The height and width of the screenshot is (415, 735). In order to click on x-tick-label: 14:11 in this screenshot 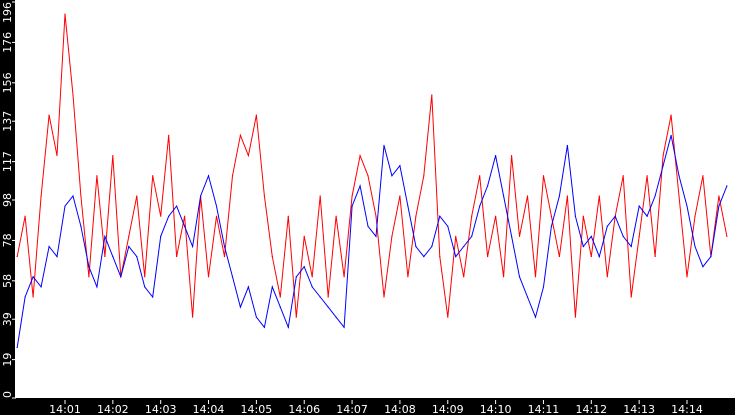, I will do `click(544, 409)`.